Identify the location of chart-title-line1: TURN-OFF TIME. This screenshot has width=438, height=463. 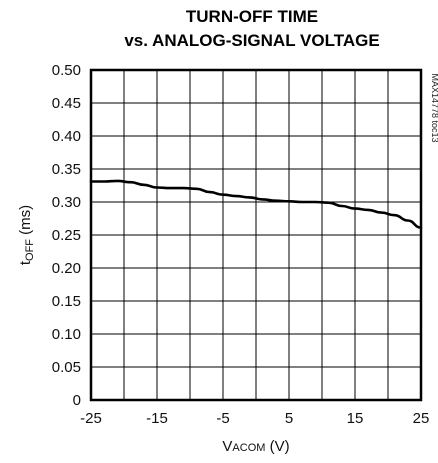
(252, 16).